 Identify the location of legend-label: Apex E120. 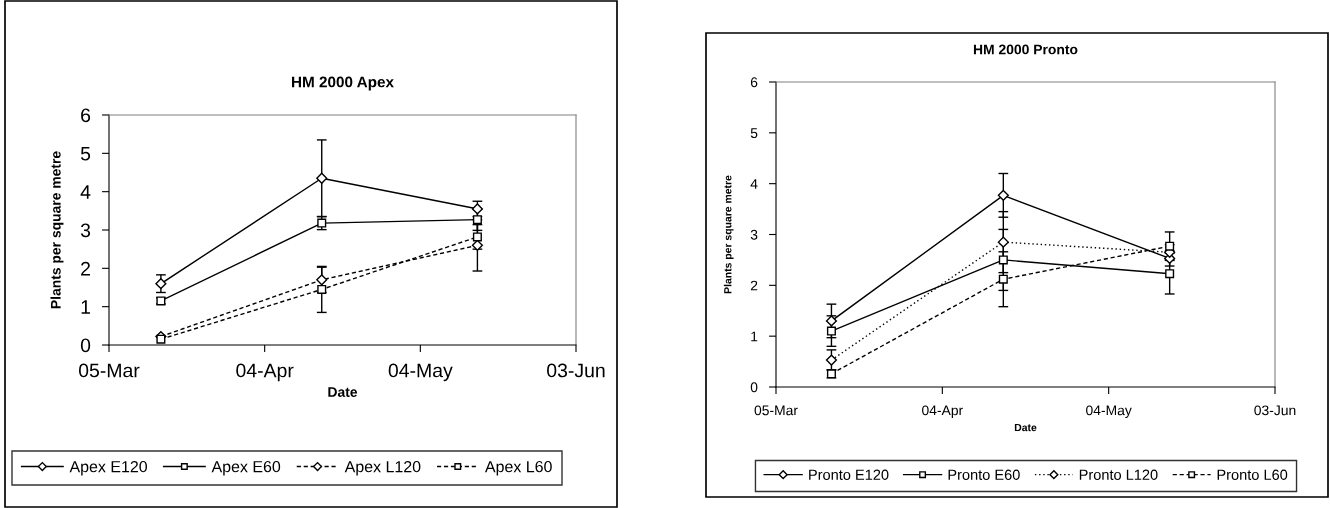
(108, 468).